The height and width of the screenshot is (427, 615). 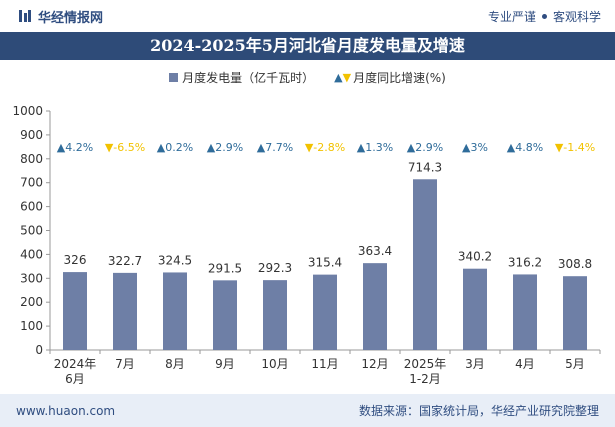 I want to click on triangle-up-icon: ▲, so click(x=338, y=77).